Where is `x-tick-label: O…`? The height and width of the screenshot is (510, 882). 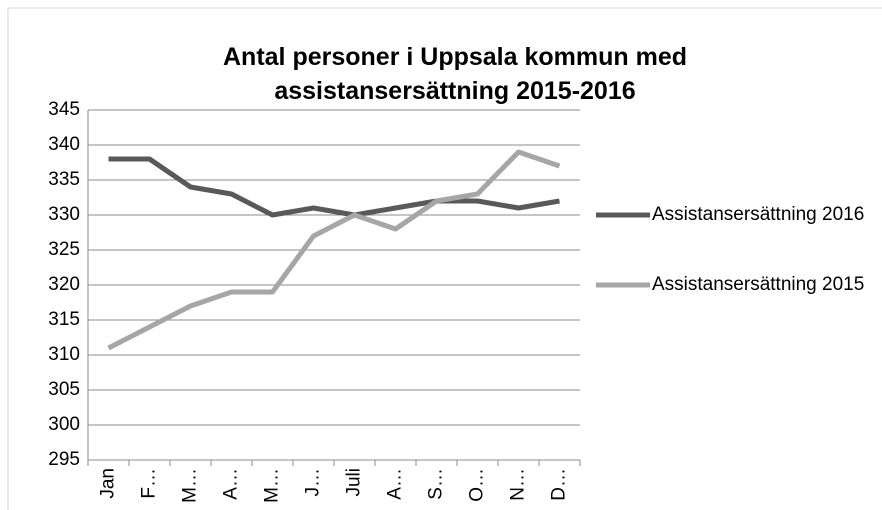
x-tick-label: O… is located at coordinates (477, 485).